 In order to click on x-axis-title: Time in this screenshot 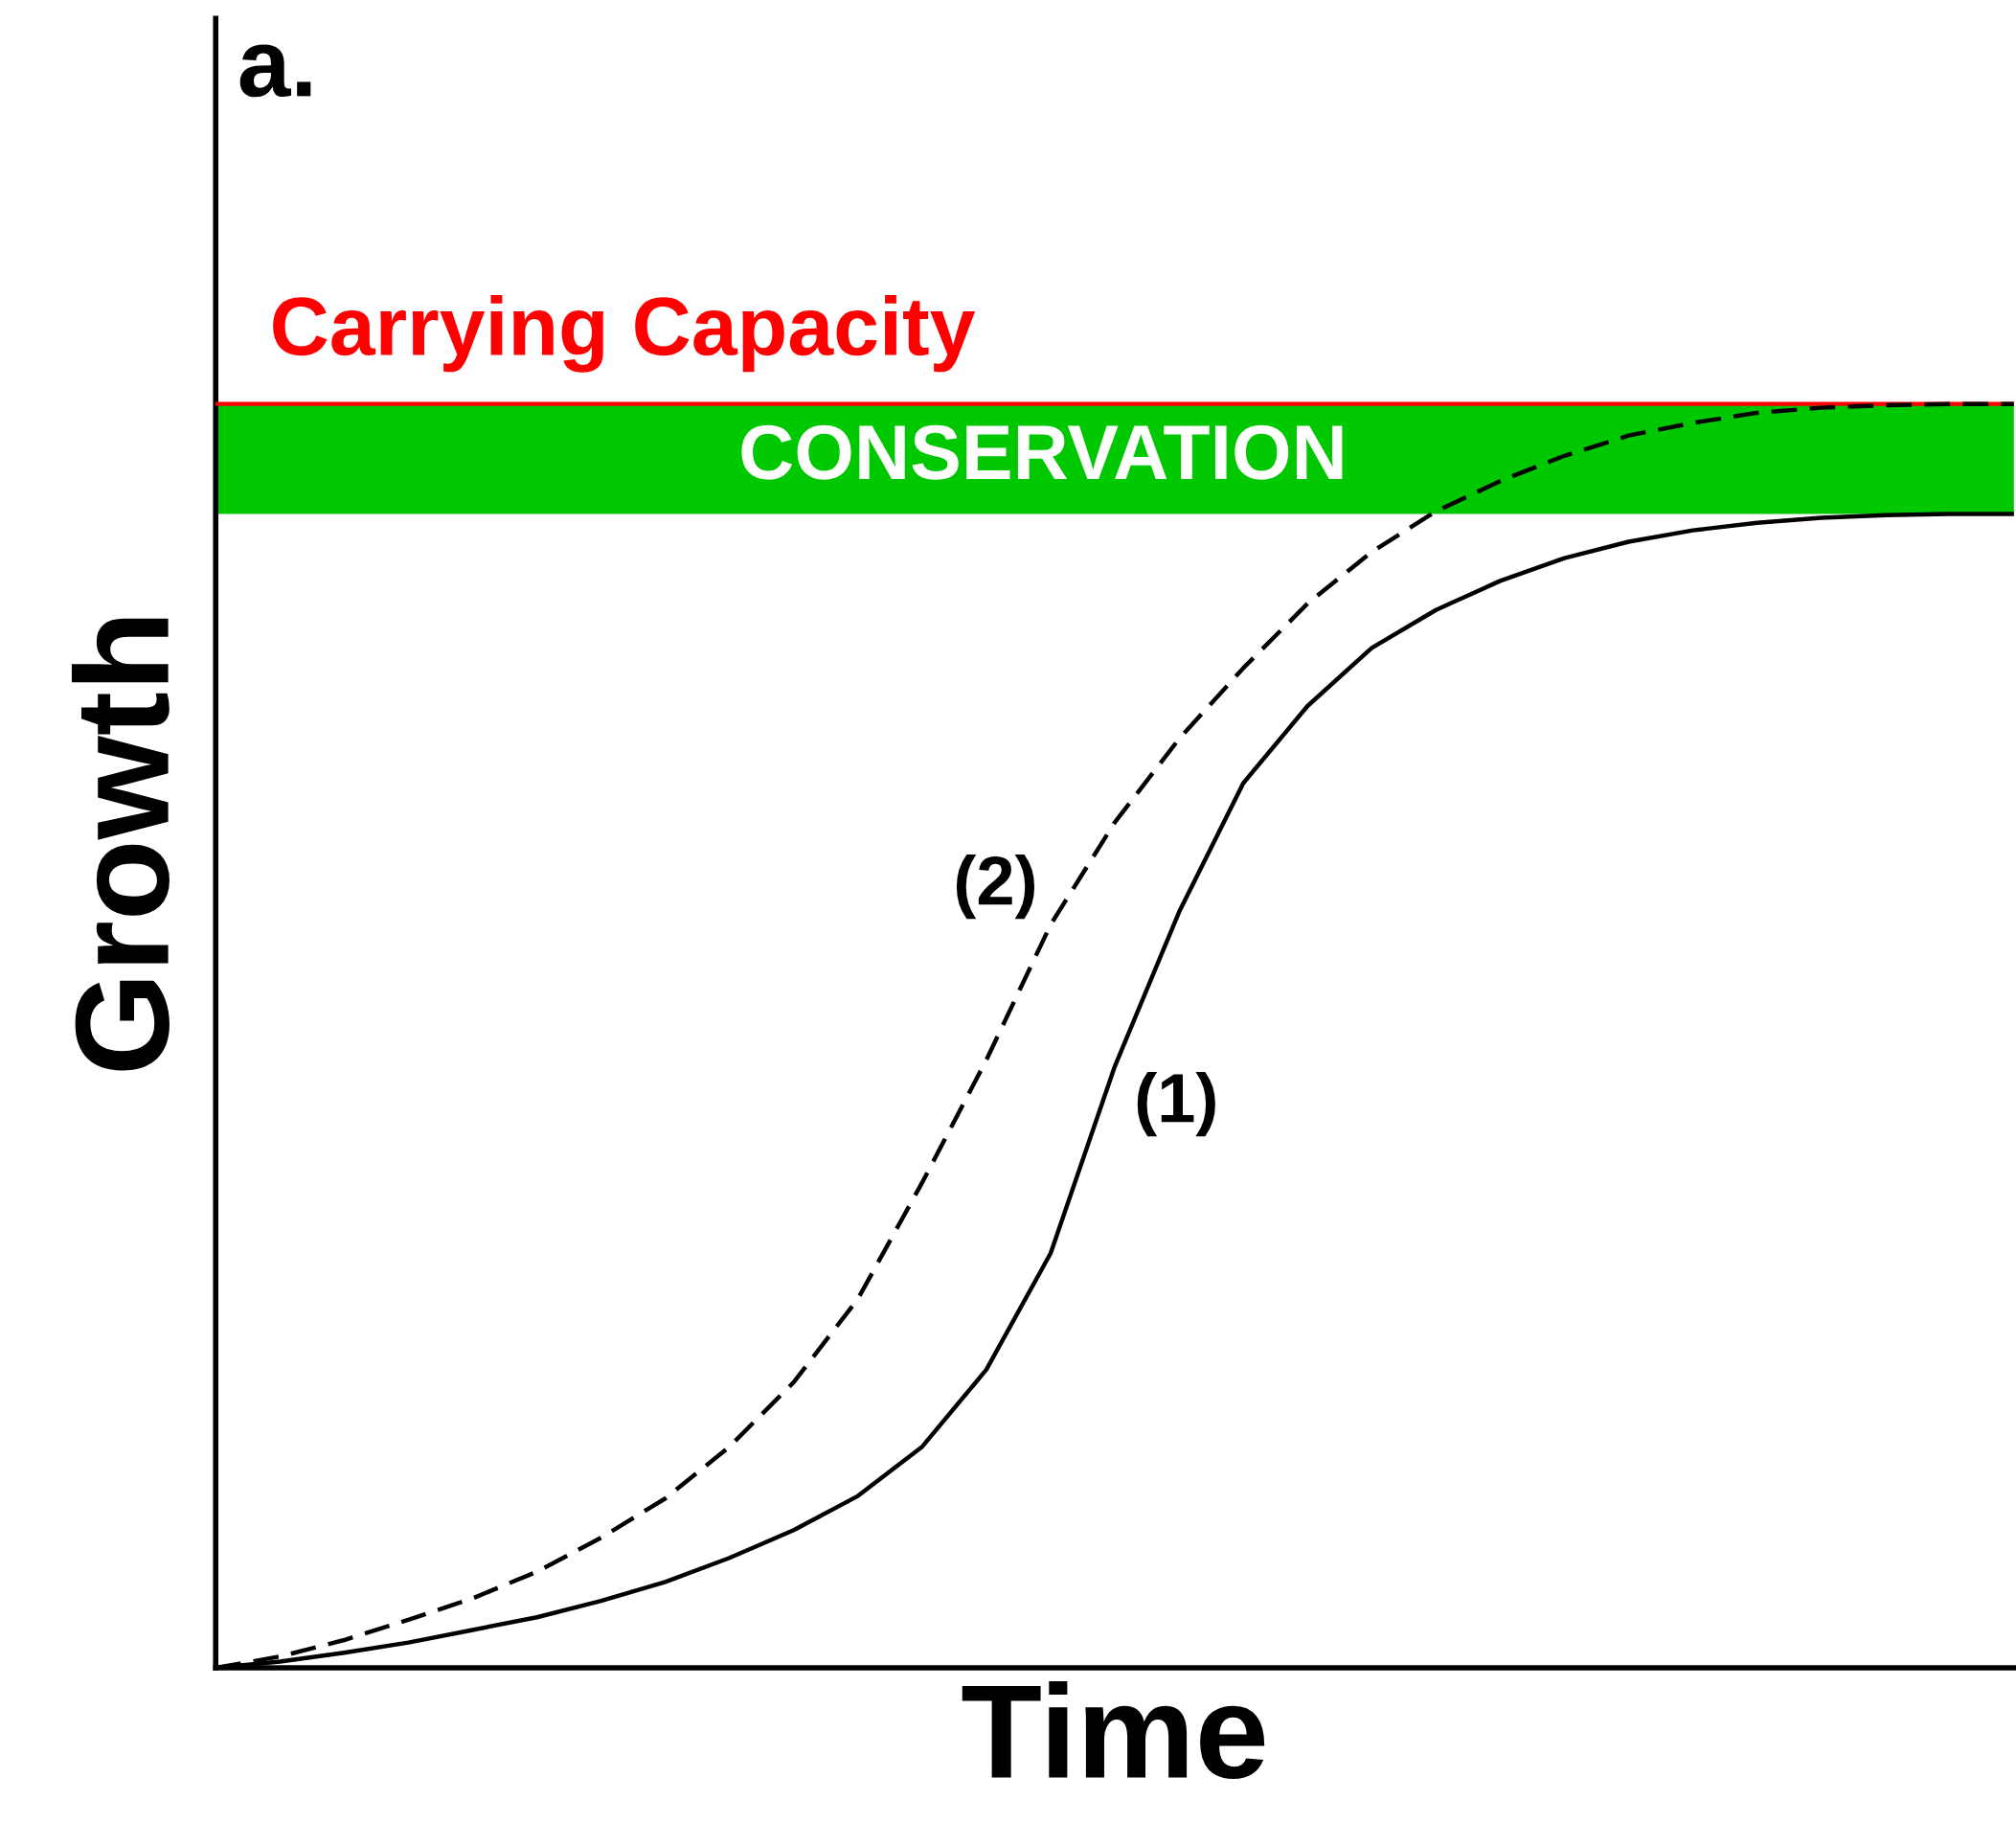, I will do `click(1113, 1729)`.